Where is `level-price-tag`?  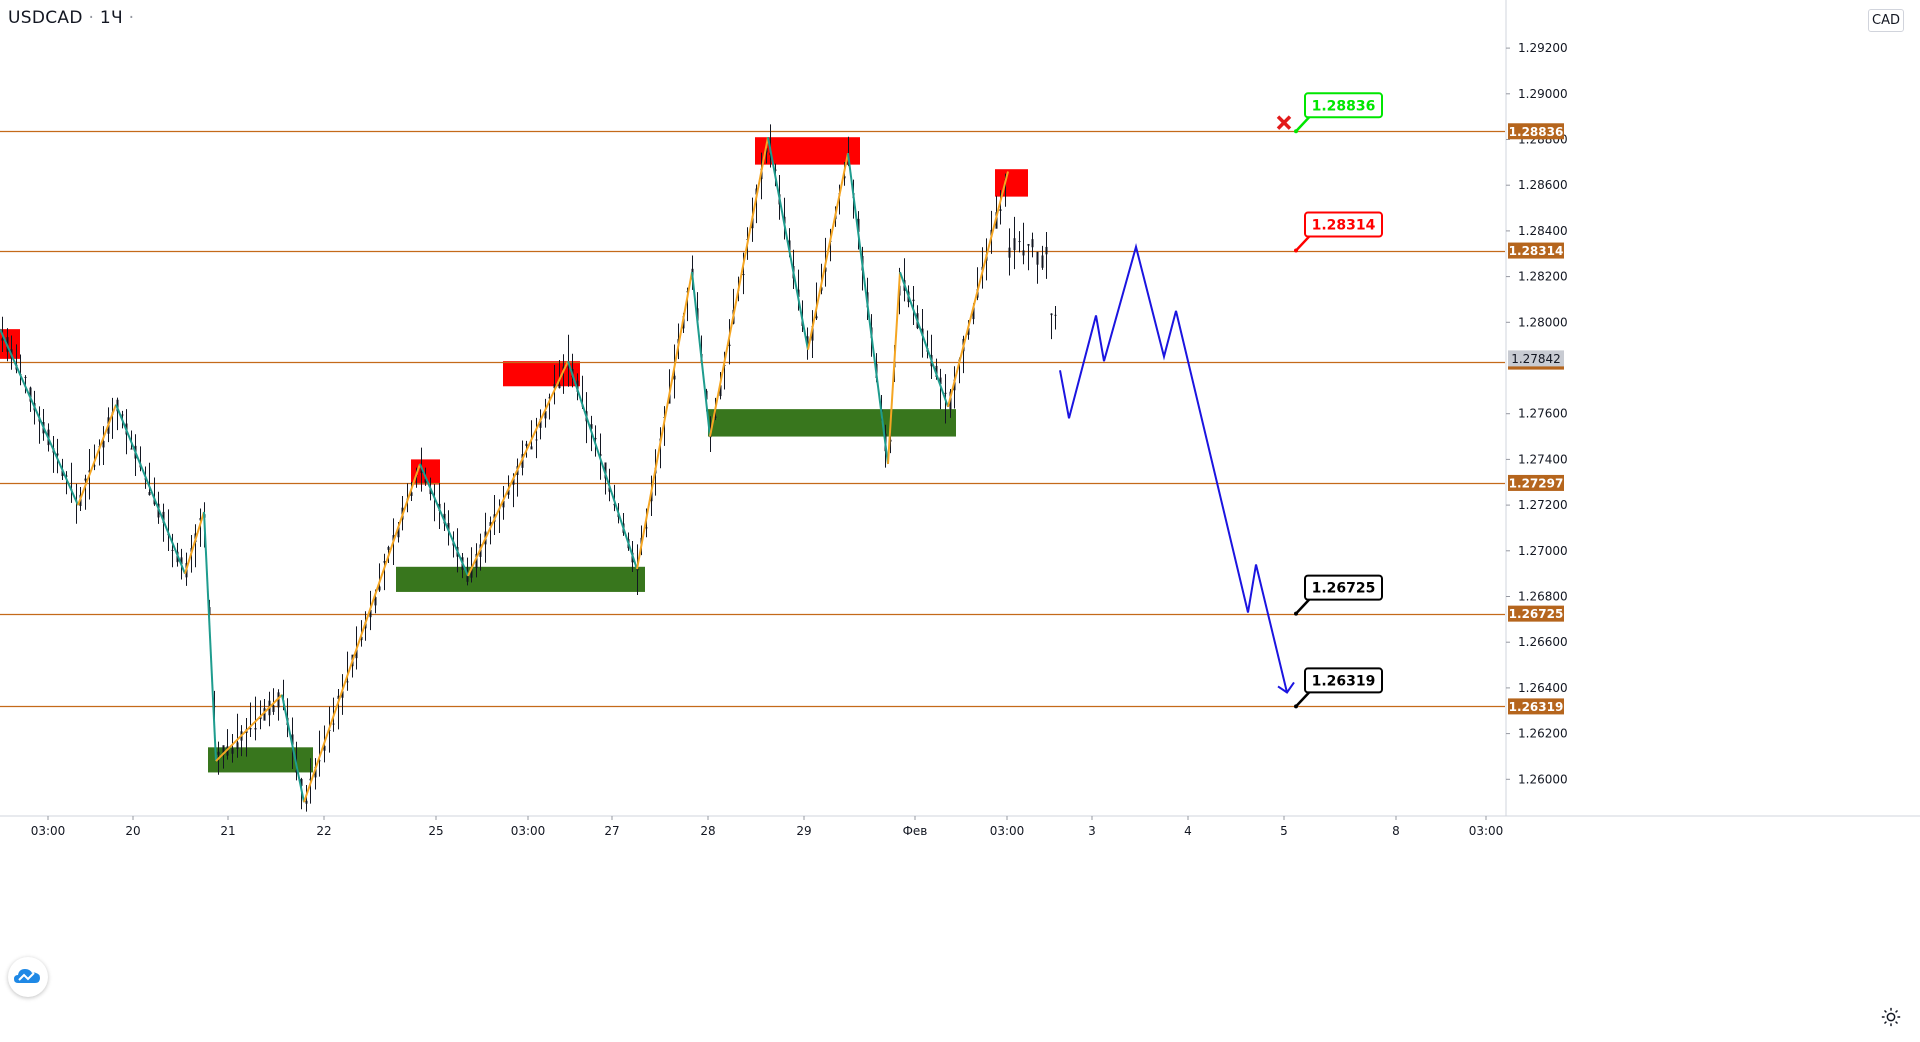 level-price-tag is located at coordinates (1536, 706).